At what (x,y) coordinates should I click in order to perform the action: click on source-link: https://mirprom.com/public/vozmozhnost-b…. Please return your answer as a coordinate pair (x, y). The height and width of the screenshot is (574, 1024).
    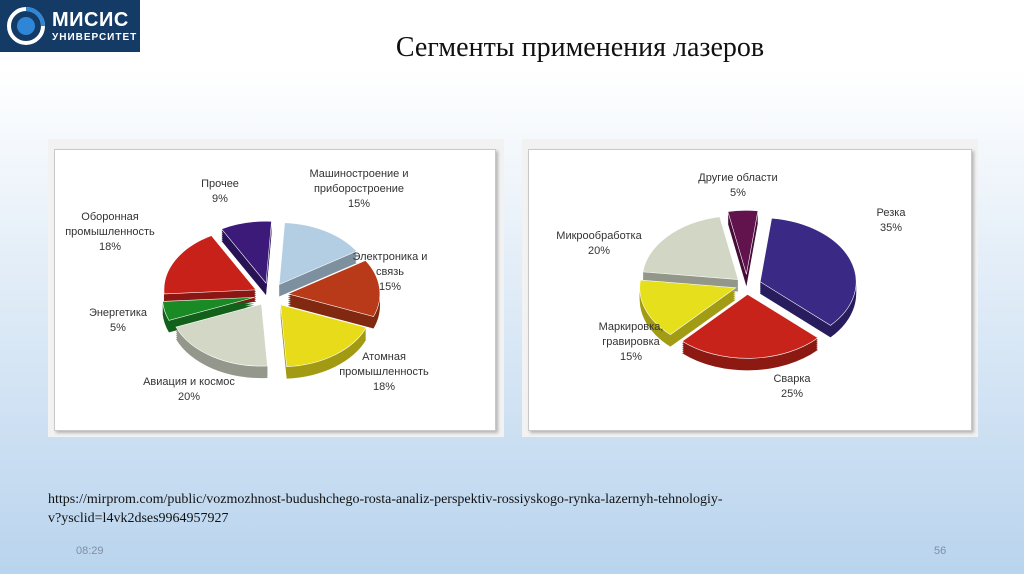
    Looking at the image, I should click on (468, 509).